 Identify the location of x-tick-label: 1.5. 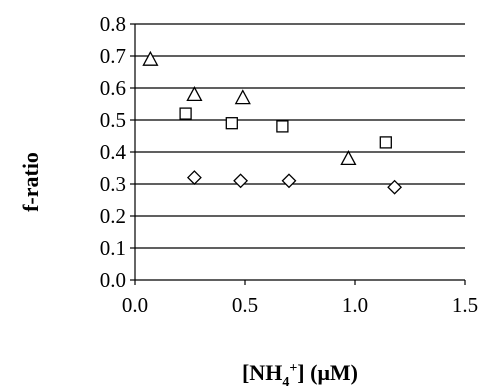
(465, 305).